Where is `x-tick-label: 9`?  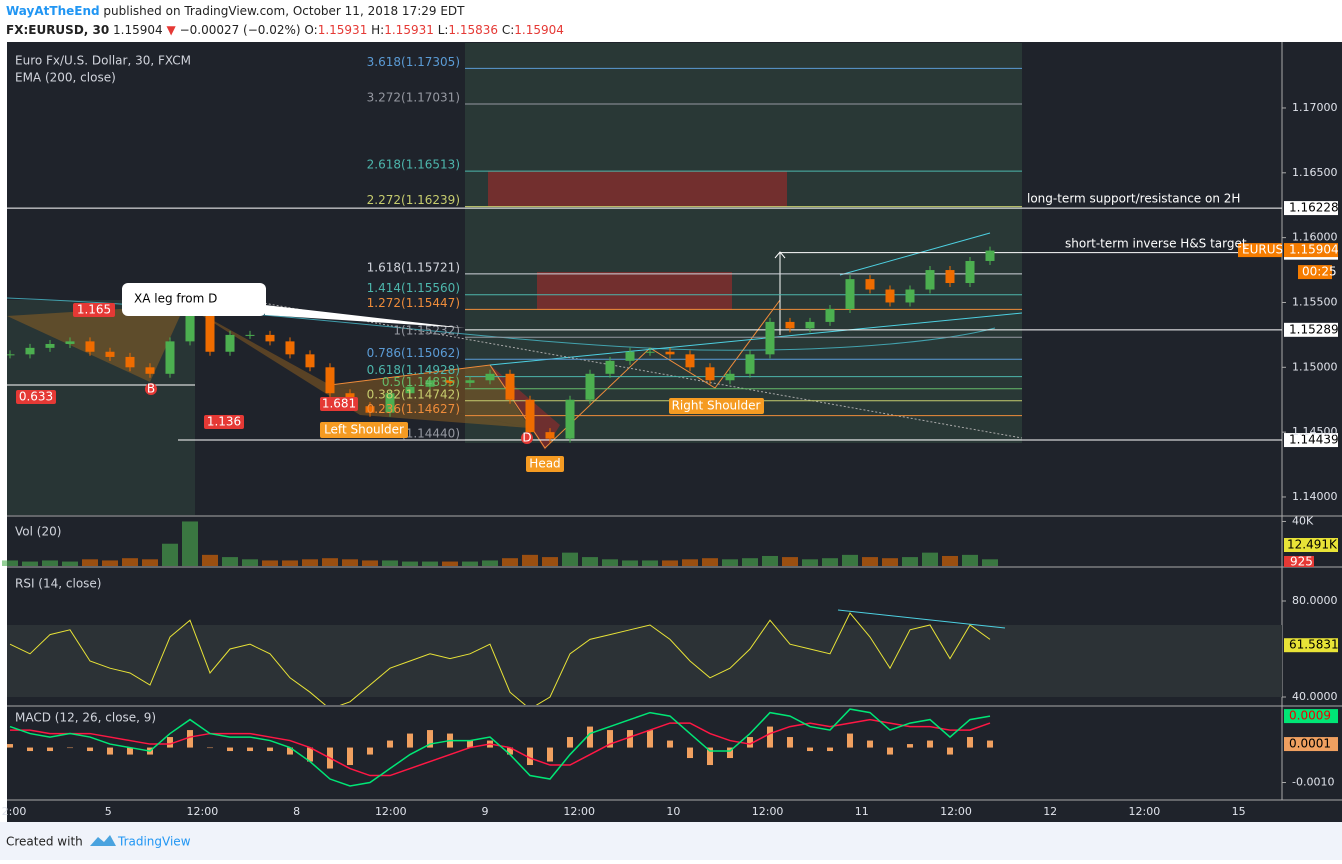 x-tick-label: 9 is located at coordinates (485, 811).